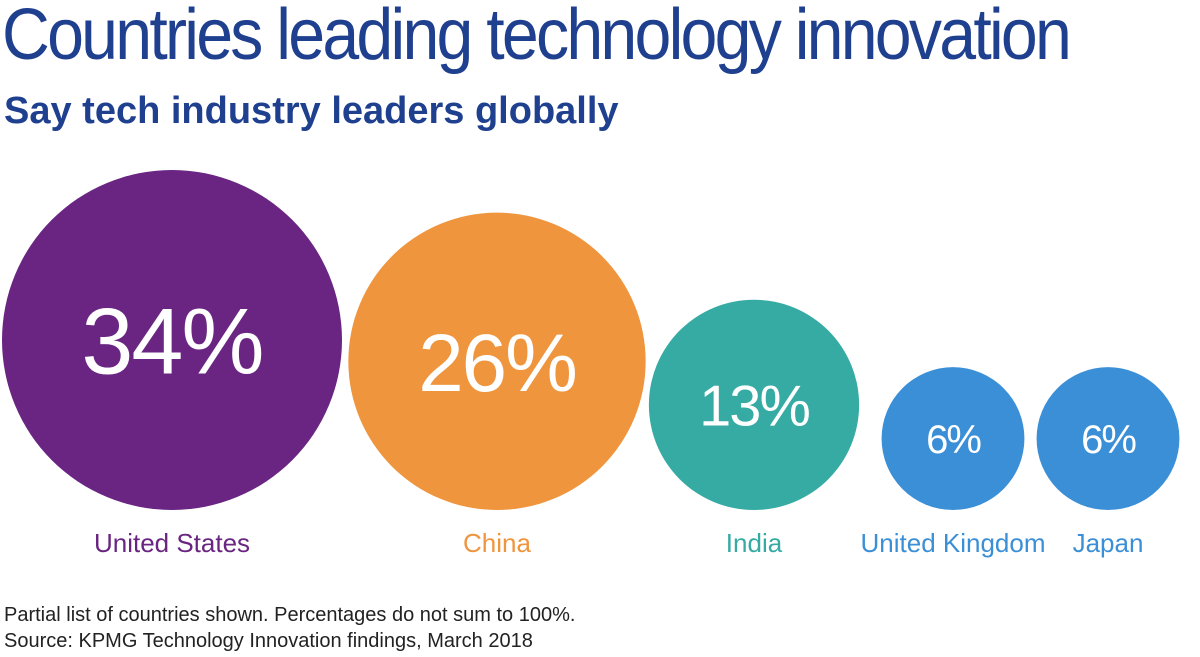 This screenshot has height=657, width=1200. I want to click on country-label-india: India, so click(754, 543).